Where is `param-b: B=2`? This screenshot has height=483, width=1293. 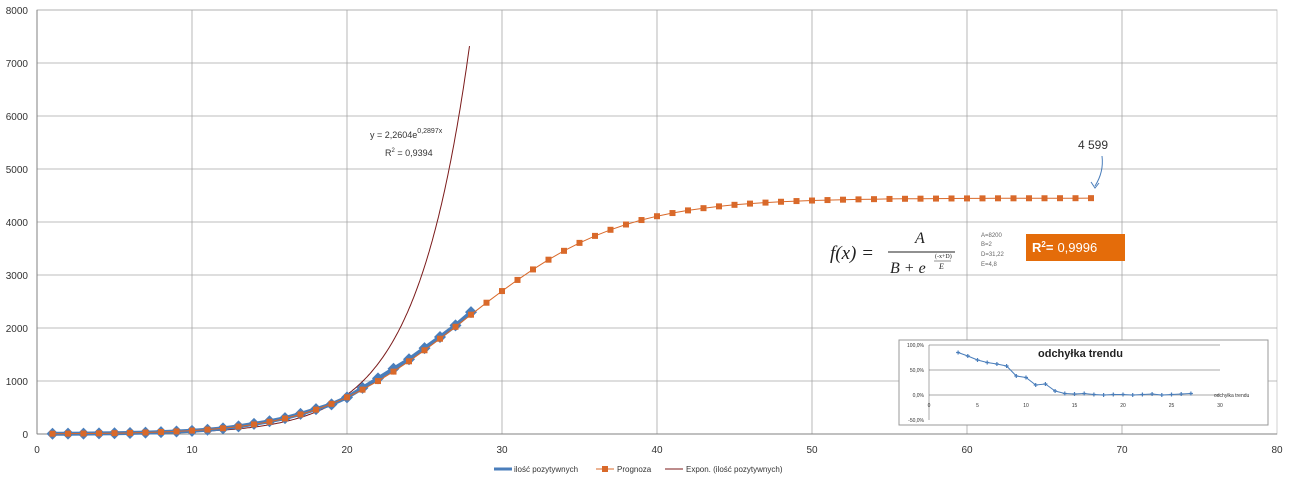
param-b: B=2 is located at coordinates (987, 245).